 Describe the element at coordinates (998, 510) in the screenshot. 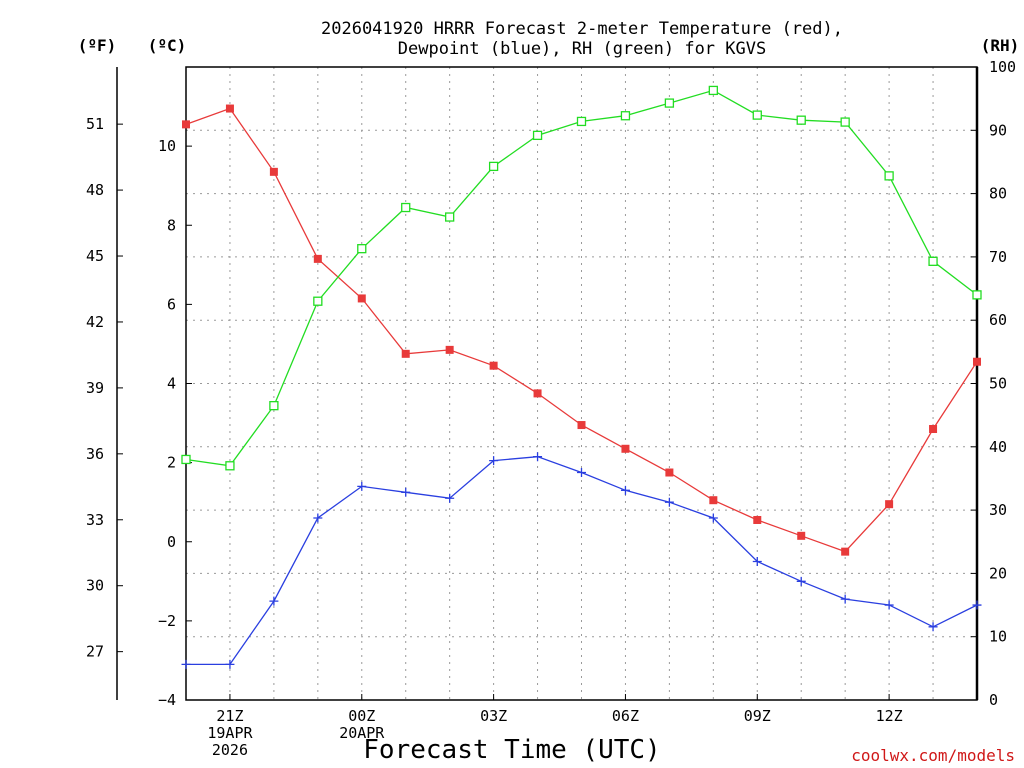

I see `rh-tick-label: 30` at that location.